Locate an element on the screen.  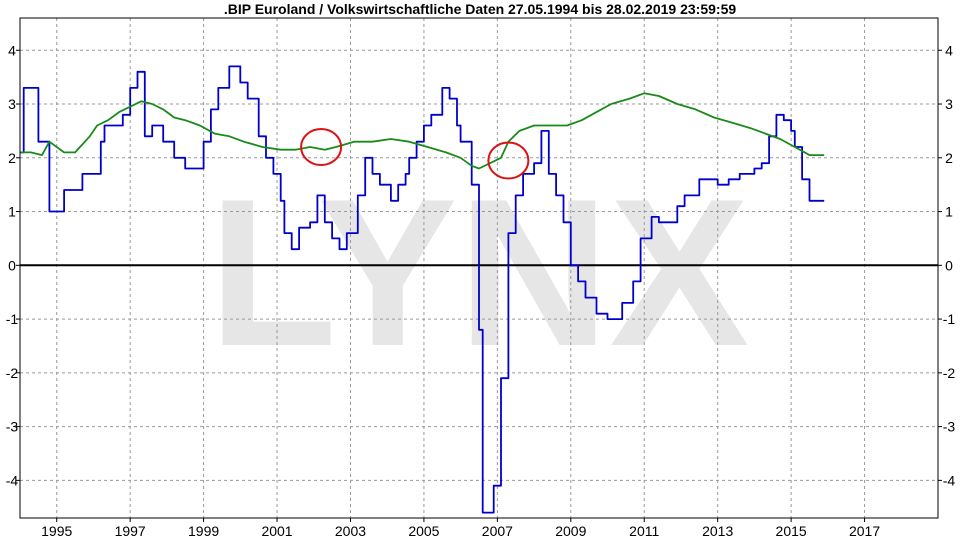
y-tick-label-right: 0 is located at coordinates (949, 265).